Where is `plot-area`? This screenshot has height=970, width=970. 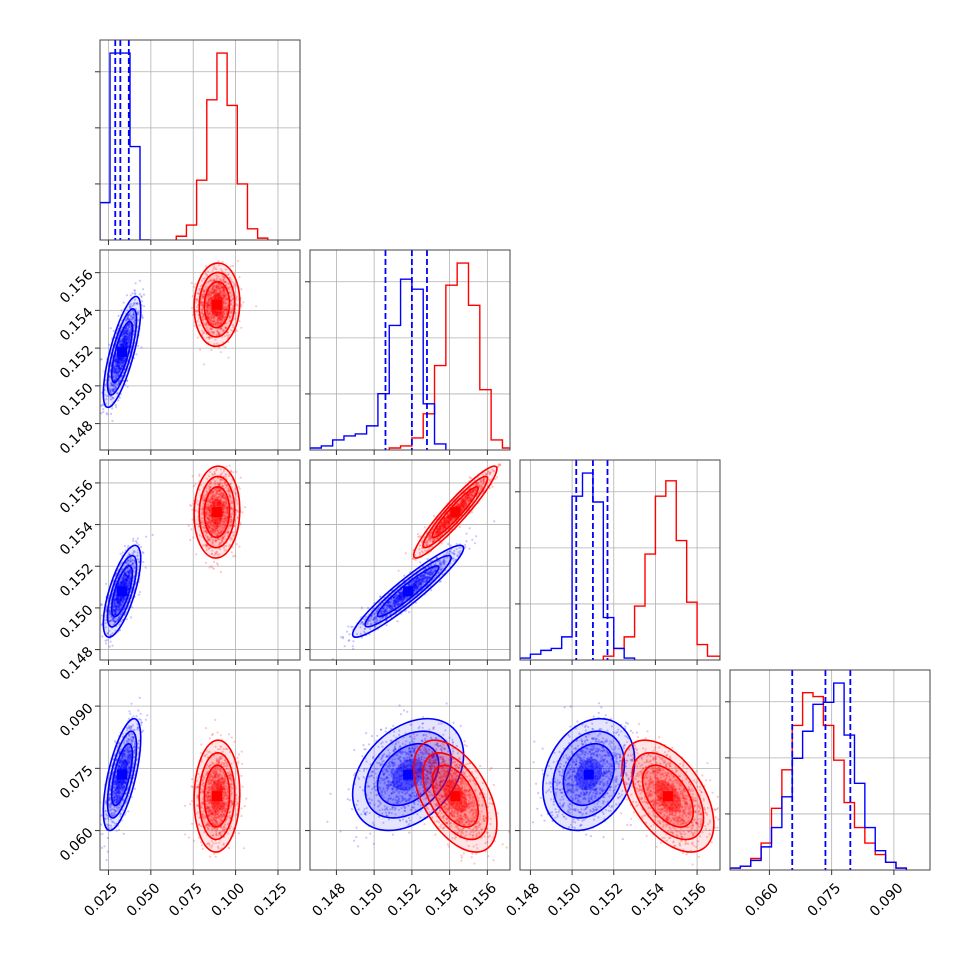
plot-area is located at coordinates (173, 555).